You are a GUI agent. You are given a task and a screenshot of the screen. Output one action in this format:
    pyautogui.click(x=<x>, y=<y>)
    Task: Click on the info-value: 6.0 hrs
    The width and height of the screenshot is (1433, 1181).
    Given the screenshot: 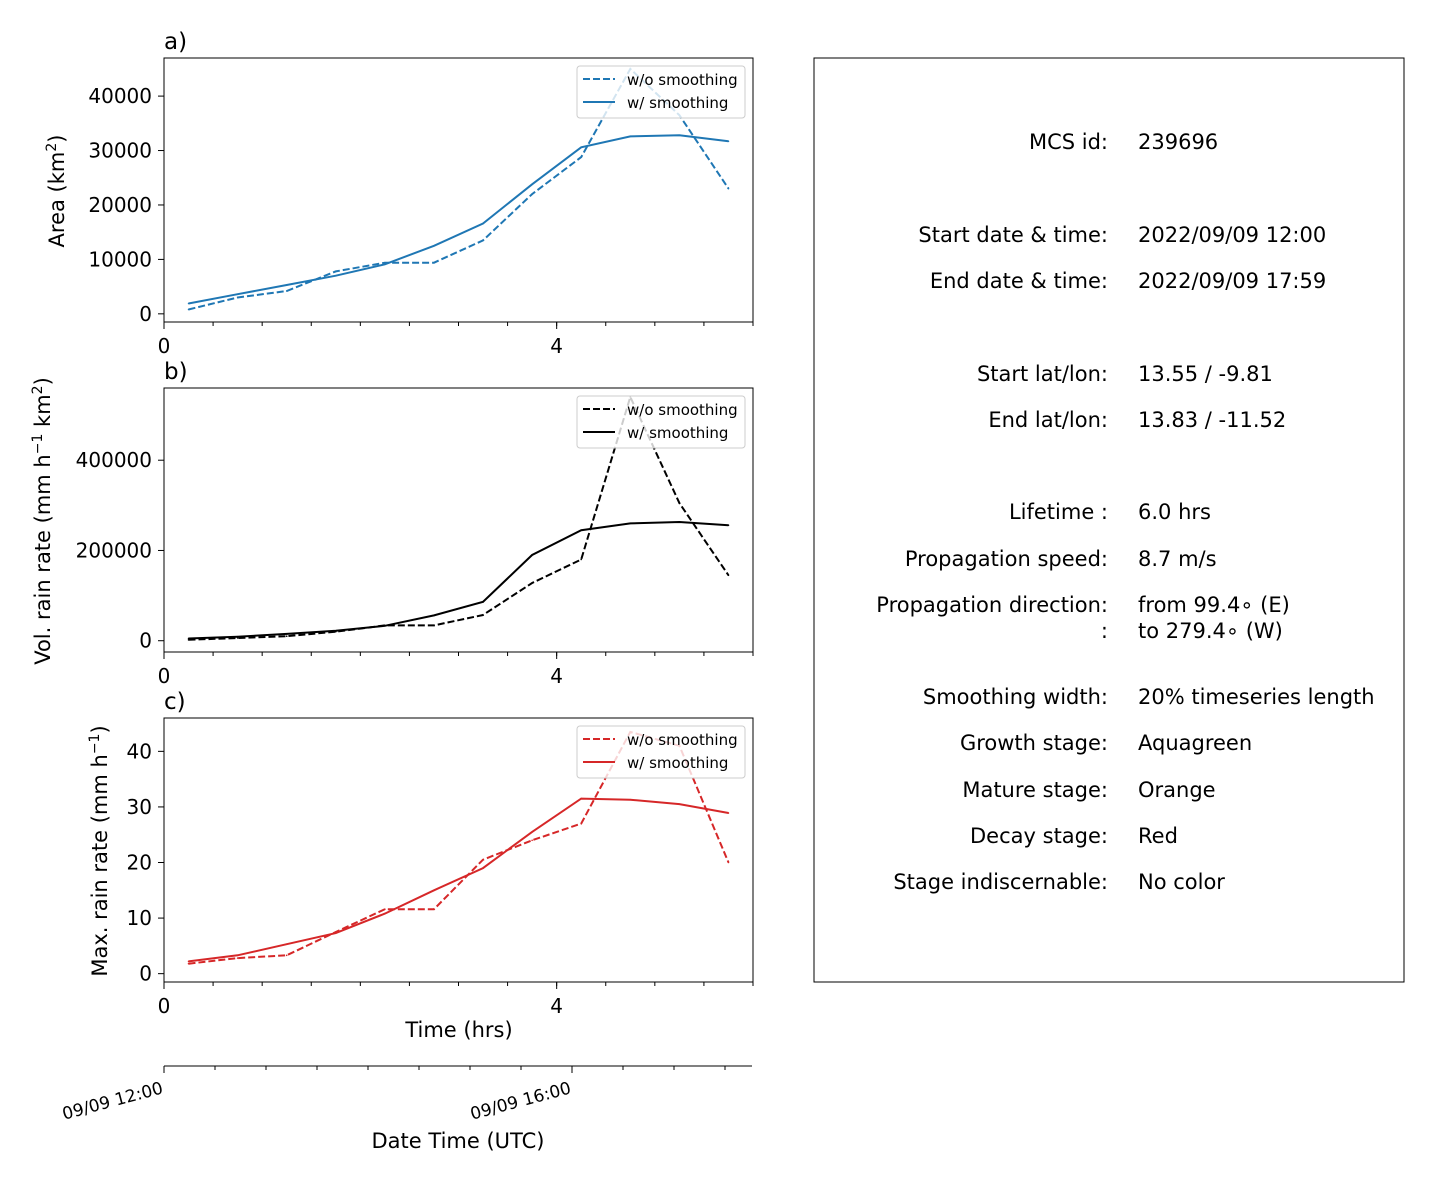 What is the action you would take?
    pyautogui.click(x=1174, y=512)
    